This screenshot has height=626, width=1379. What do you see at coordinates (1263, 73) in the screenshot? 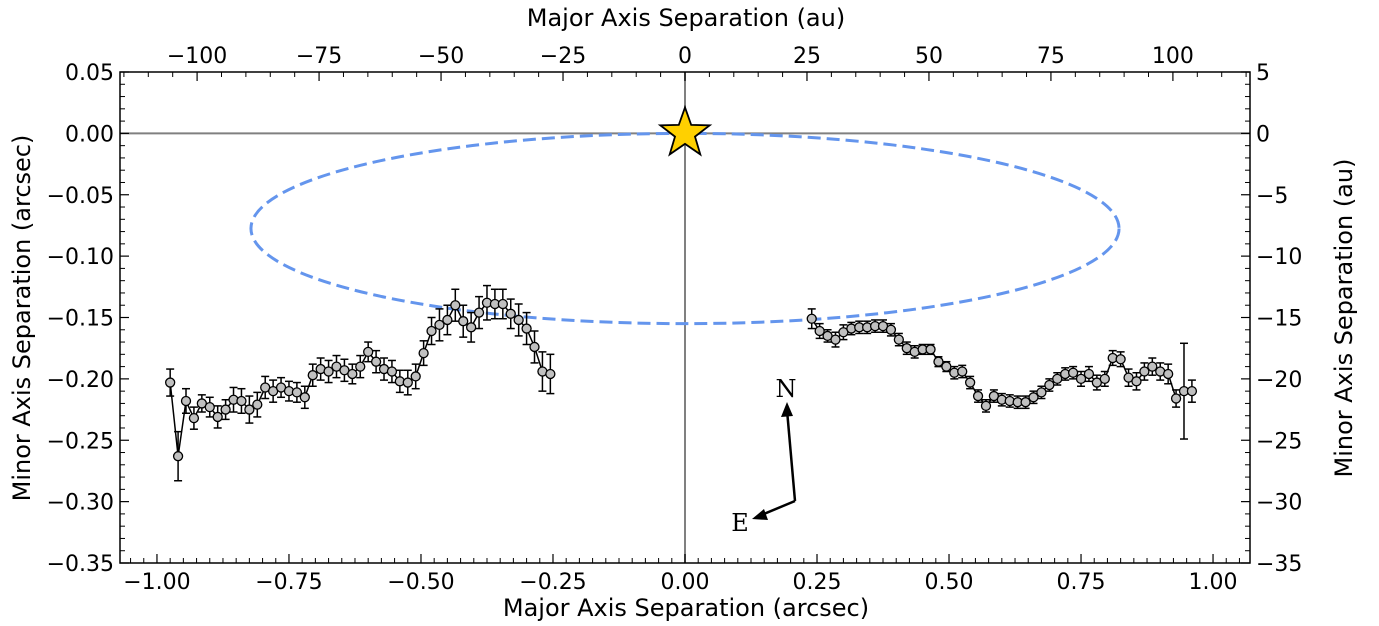
I see `y2-tick-label: 5` at bounding box center [1263, 73].